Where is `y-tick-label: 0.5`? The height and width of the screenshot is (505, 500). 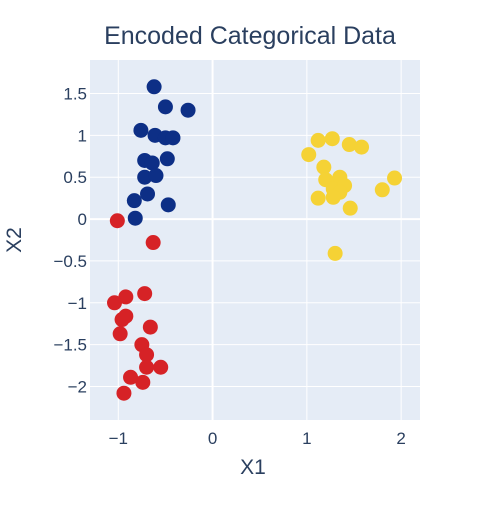 y-tick-label: 0.5 is located at coordinates (75, 177).